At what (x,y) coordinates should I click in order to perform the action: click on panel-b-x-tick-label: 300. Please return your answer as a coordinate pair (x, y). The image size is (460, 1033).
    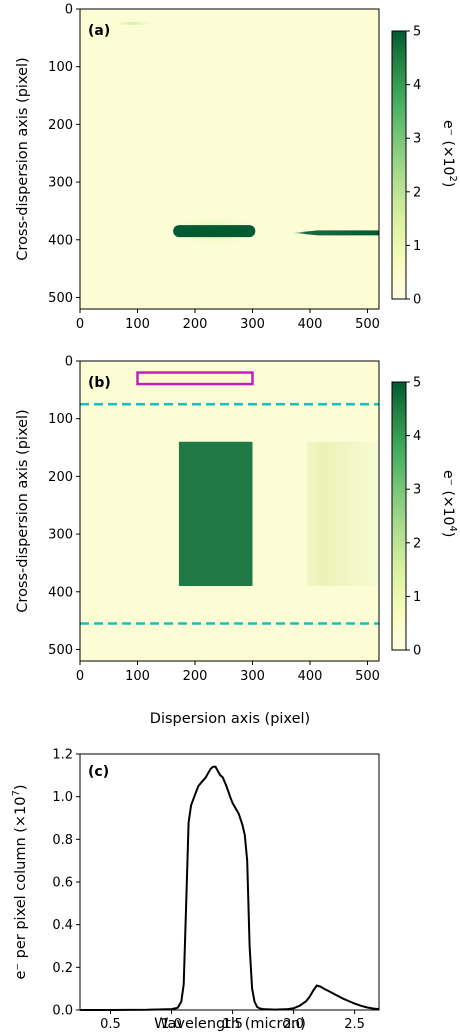
    Looking at the image, I should click on (252, 676).